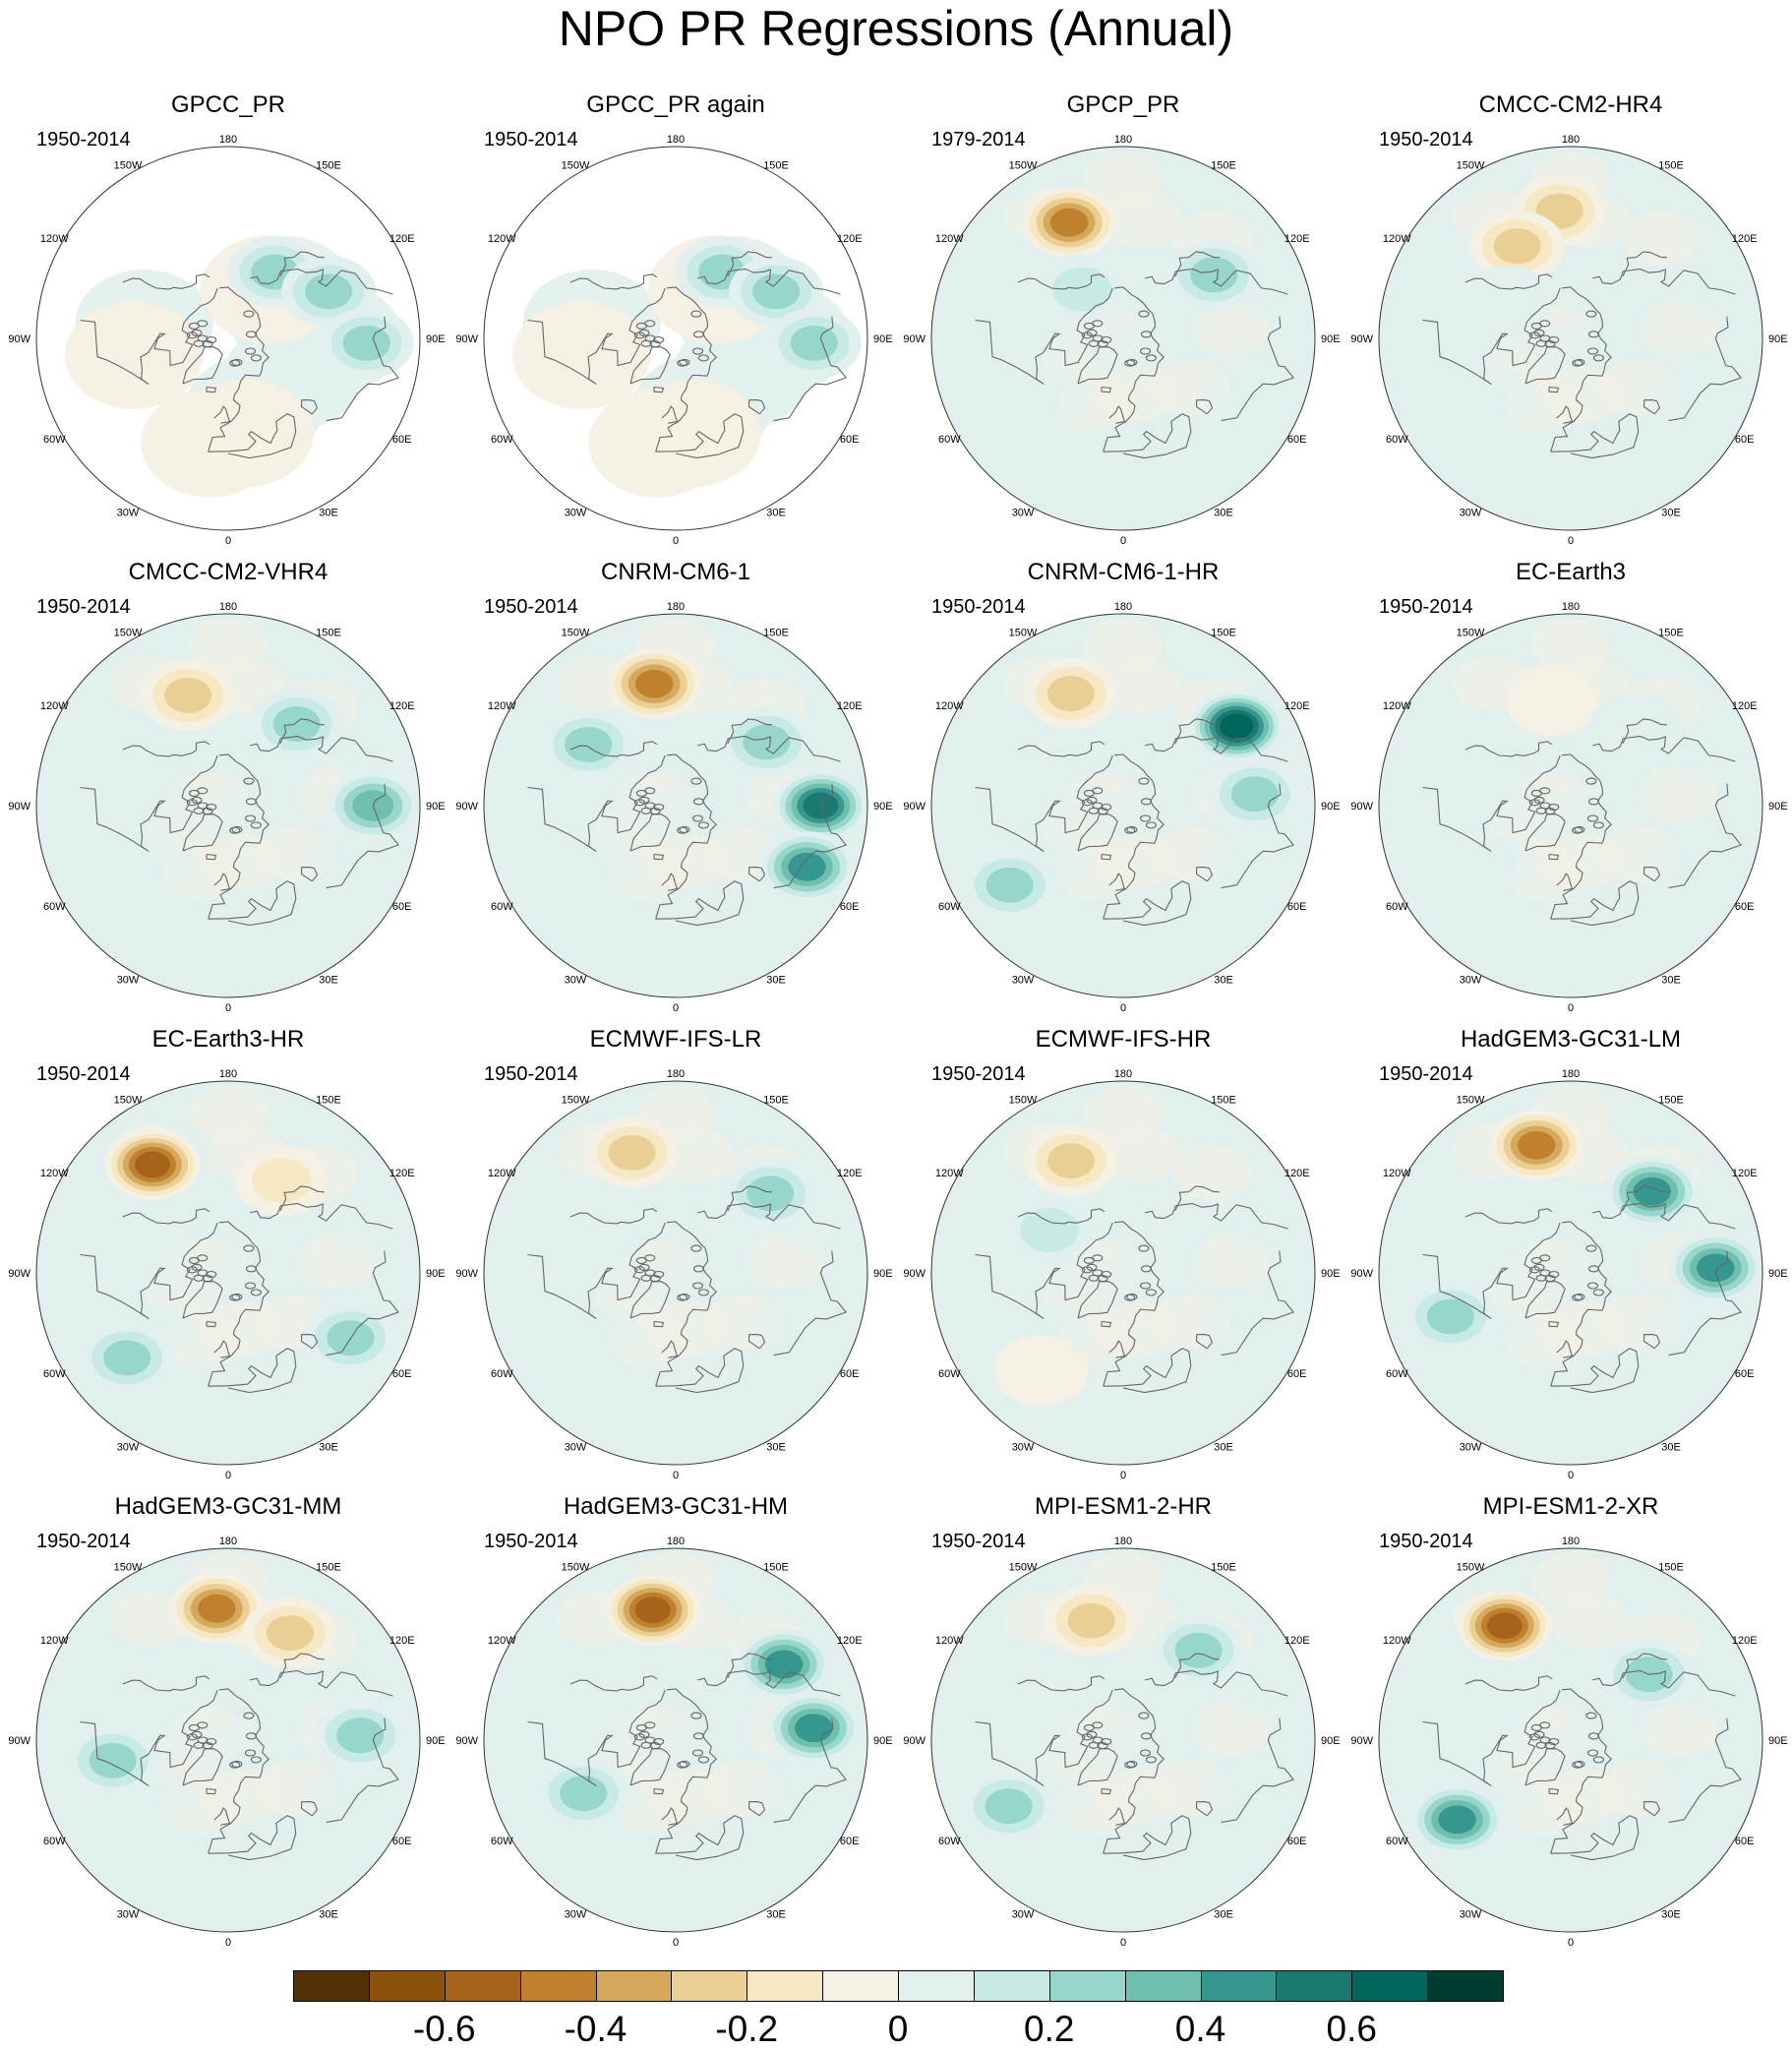  I want to click on longitude-label: 90E, so click(1331, 339).